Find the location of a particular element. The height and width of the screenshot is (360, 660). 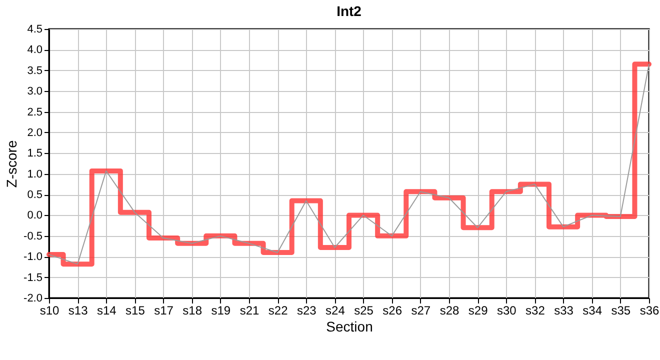

x-tick-label: s25 is located at coordinates (364, 311).